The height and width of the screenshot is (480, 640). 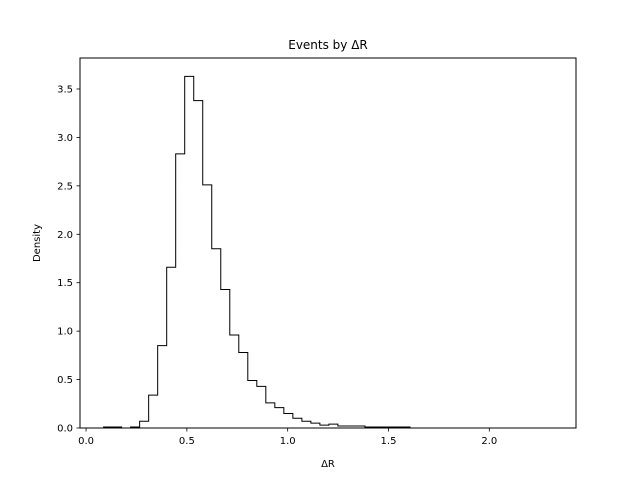 What do you see at coordinates (68, 259) in the screenshot?
I see `y-axis-ticks: 0.0 0.5 1.0 1.5 2.0 2.5 3.0 3.5` at bounding box center [68, 259].